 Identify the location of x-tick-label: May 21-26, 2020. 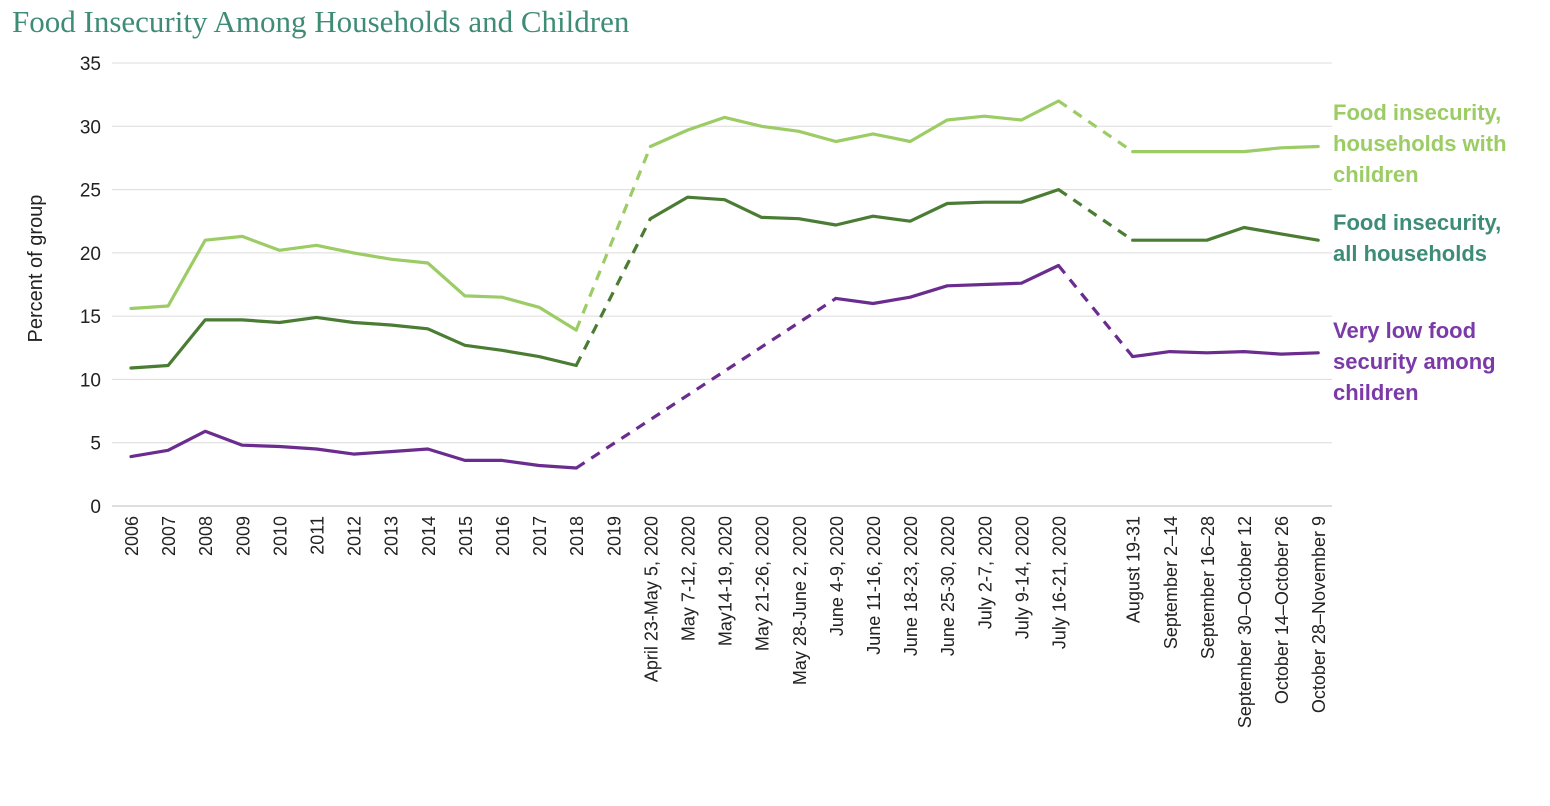
(763, 583).